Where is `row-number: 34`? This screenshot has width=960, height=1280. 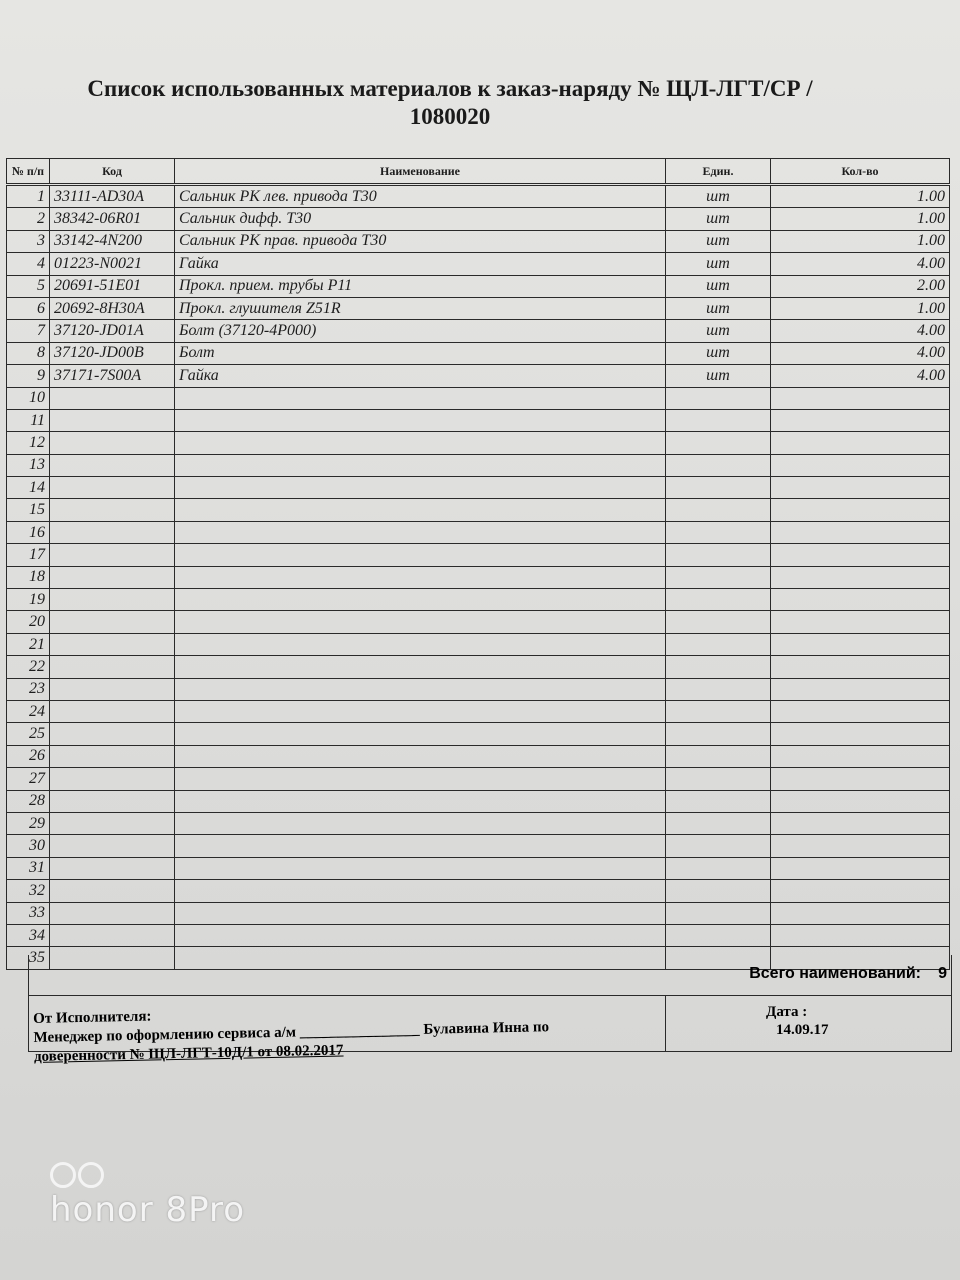
row-number: 34 is located at coordinates (28, 935).